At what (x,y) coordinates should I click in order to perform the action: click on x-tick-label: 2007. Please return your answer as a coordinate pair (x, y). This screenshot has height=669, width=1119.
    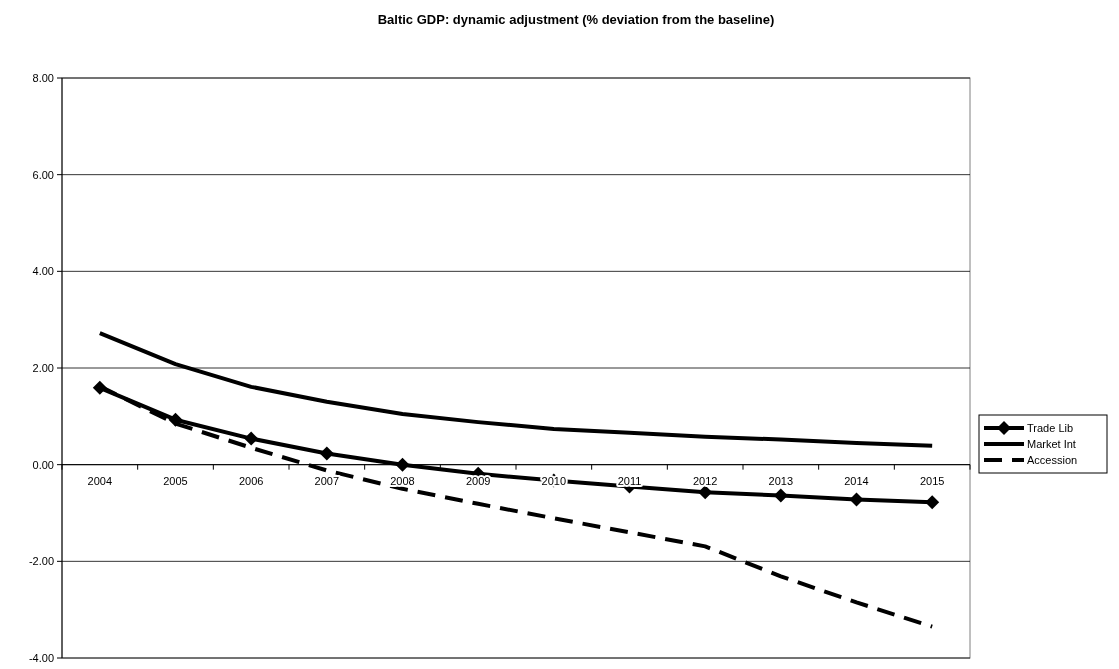
    Looking at the image, I should click on (327, 480).